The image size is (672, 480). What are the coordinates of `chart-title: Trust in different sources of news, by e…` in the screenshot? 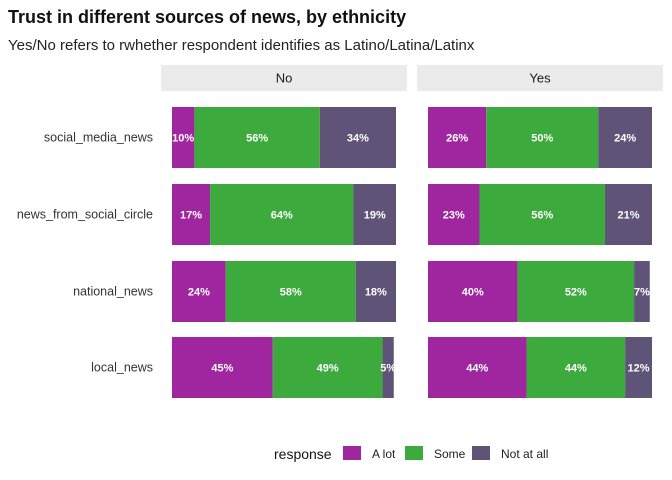 It's located at (207, 17).